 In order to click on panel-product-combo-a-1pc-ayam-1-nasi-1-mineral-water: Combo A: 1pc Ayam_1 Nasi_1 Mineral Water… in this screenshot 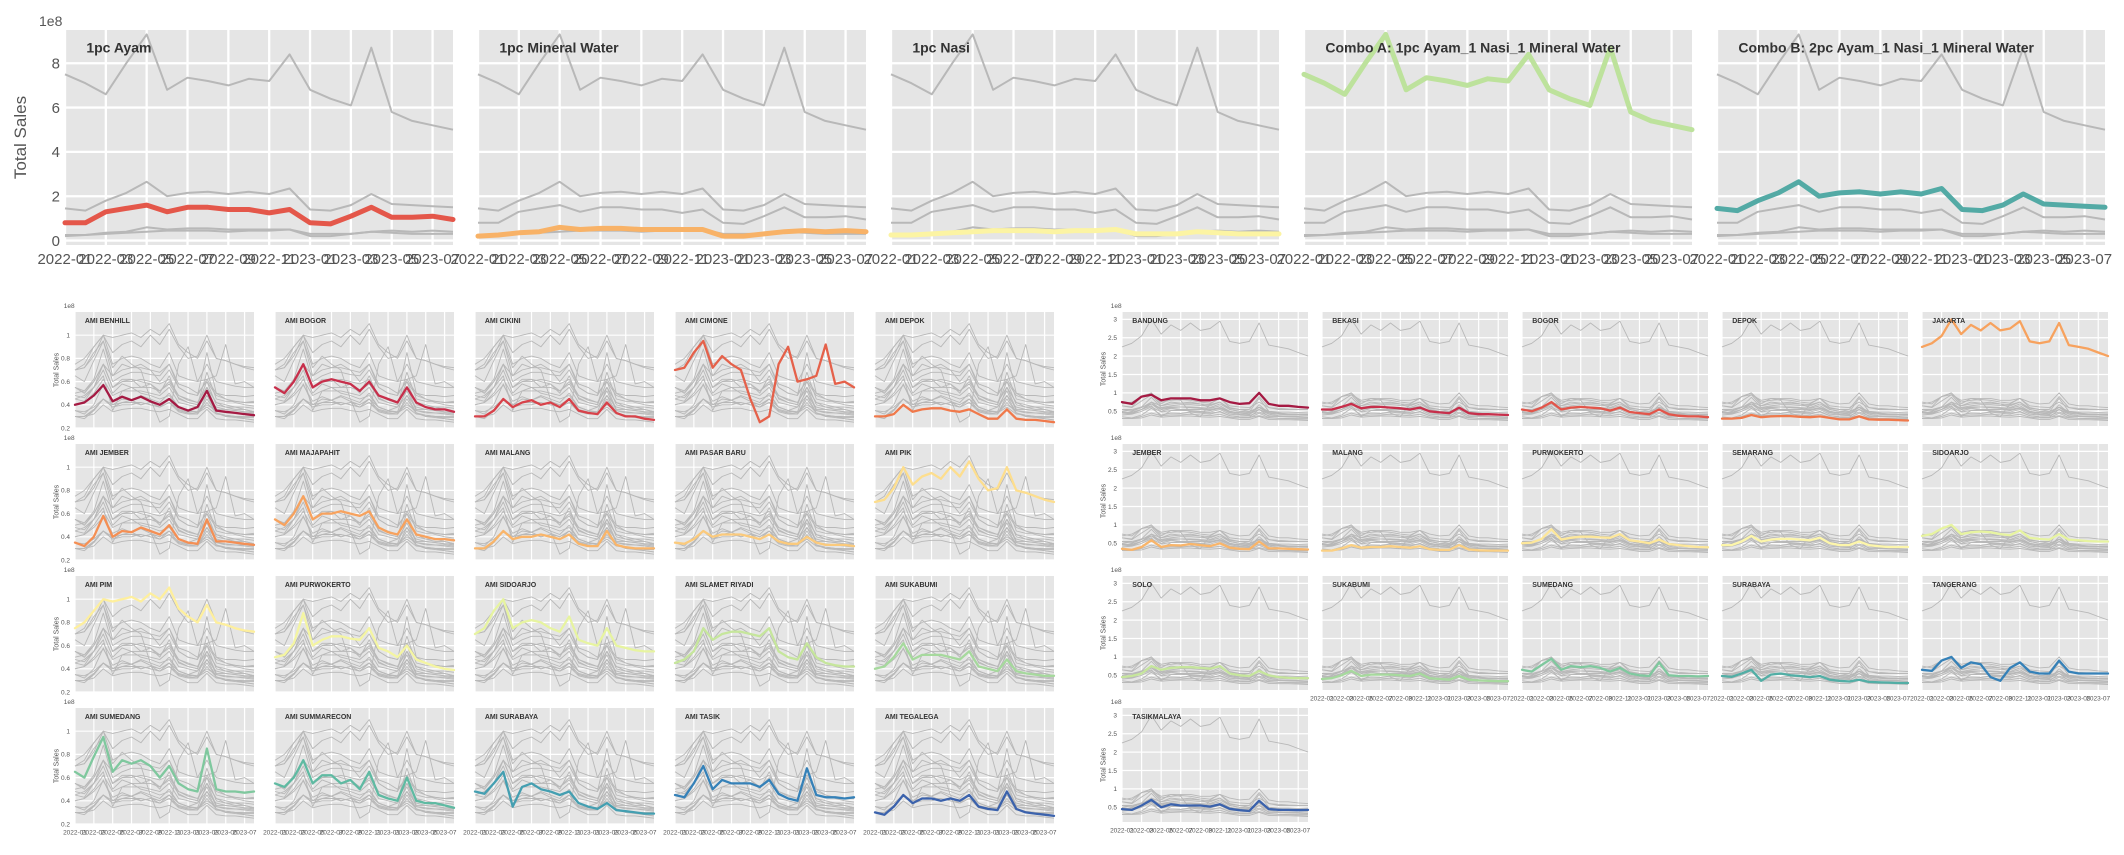, I will do `click(1487, 149)`.